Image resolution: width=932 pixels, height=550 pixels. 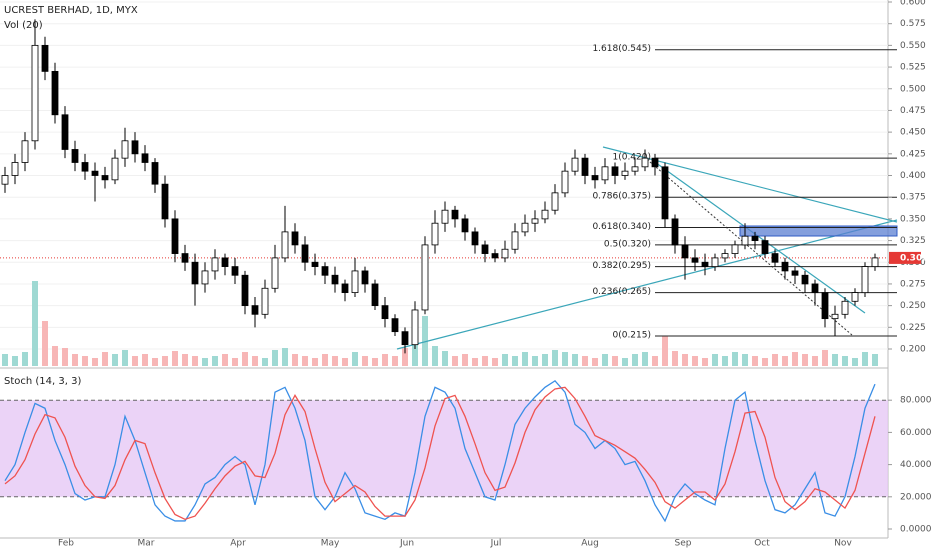 What do you see at coordinates (913, 350) in the screenshot?
I see `y-tick-label: 0.200` at bounding box center [913, 350].